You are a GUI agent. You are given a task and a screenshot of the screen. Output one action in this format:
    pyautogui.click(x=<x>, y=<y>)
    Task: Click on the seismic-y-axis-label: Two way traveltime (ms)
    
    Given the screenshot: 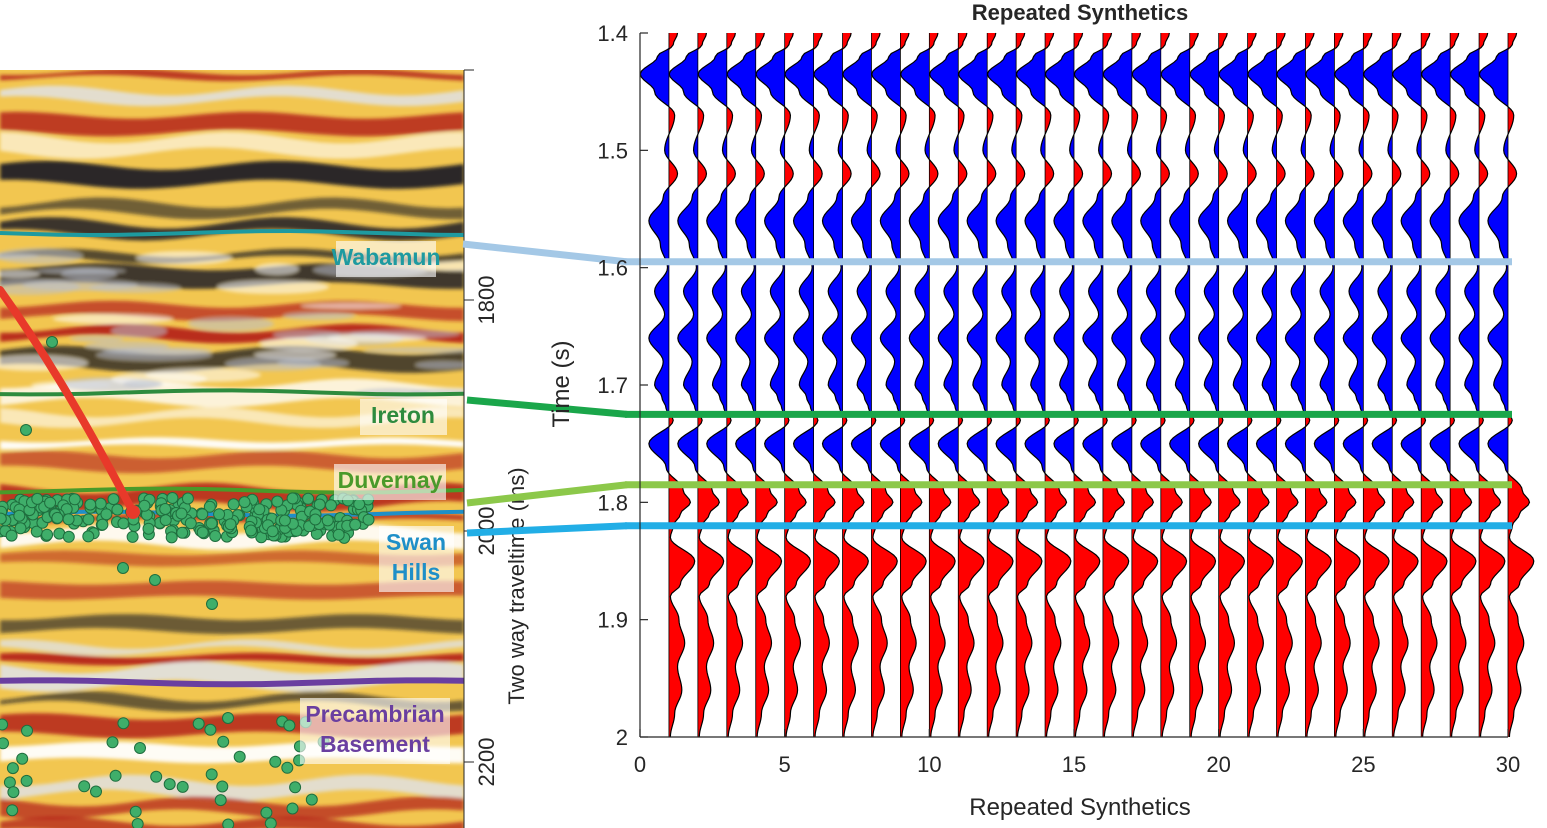 What is the action you would take?
    pyautogui.click(x=516, y=585)
    